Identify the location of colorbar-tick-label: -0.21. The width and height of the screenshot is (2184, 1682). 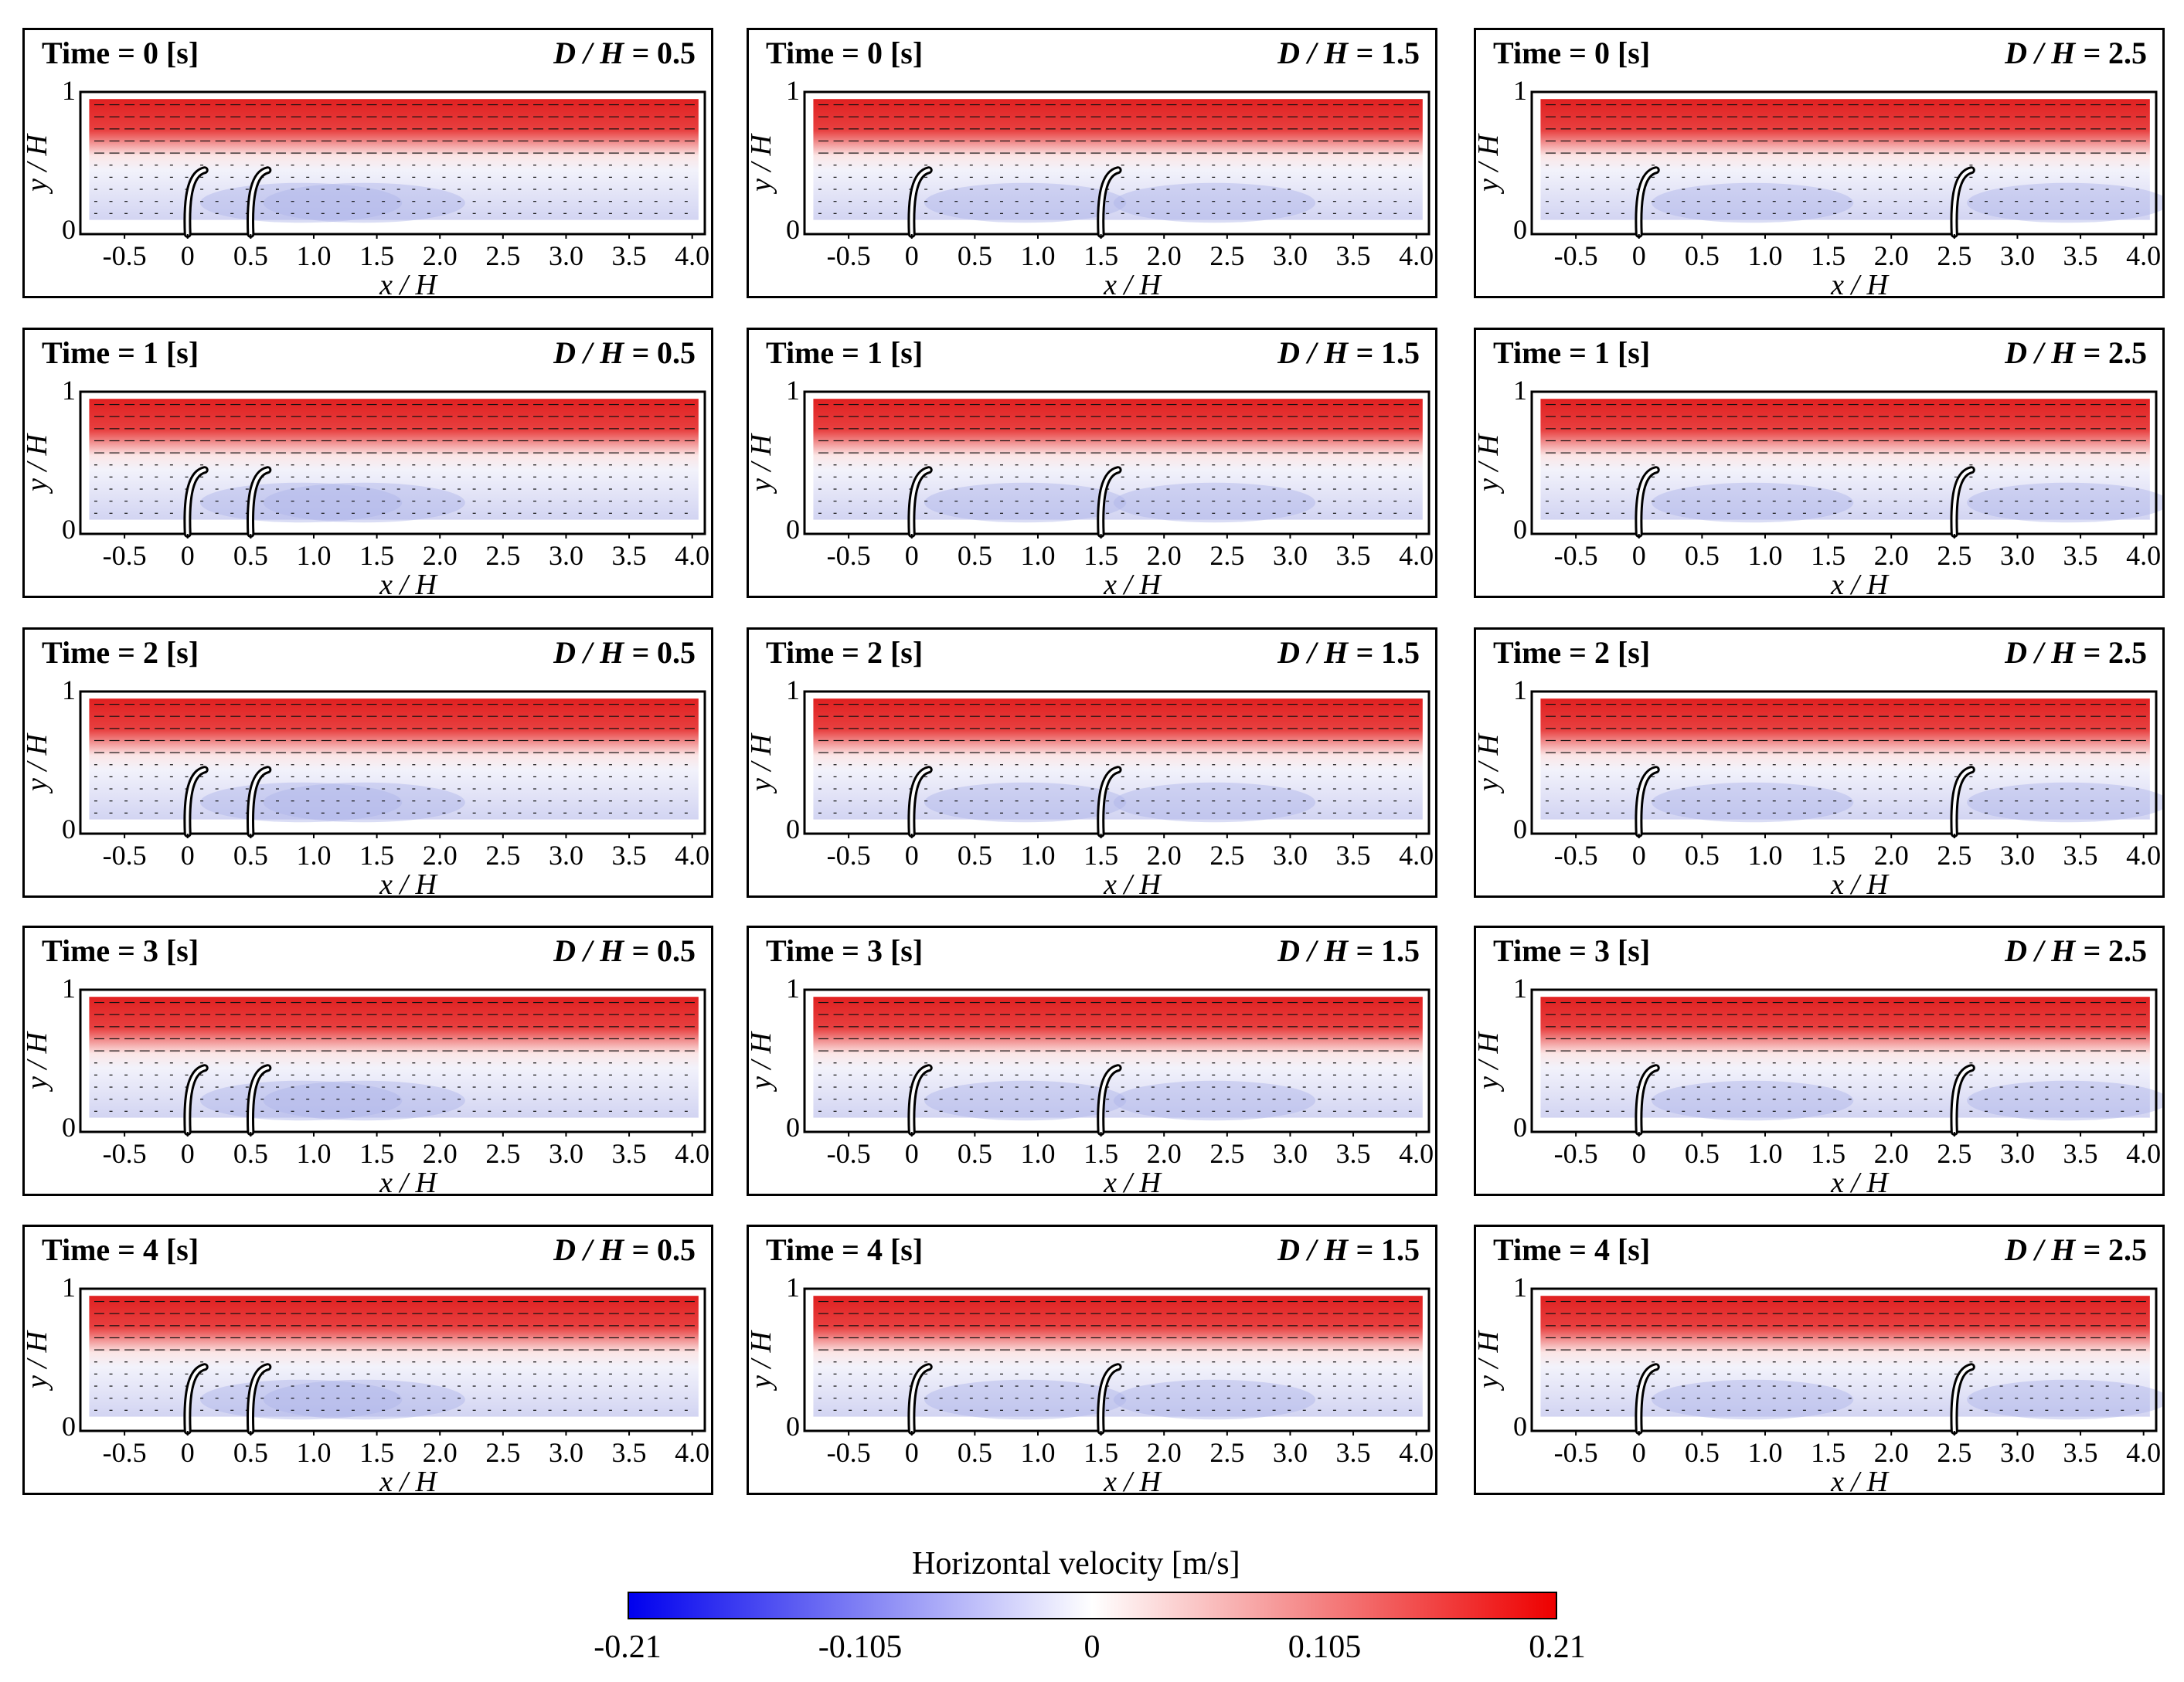
(628, 1647).